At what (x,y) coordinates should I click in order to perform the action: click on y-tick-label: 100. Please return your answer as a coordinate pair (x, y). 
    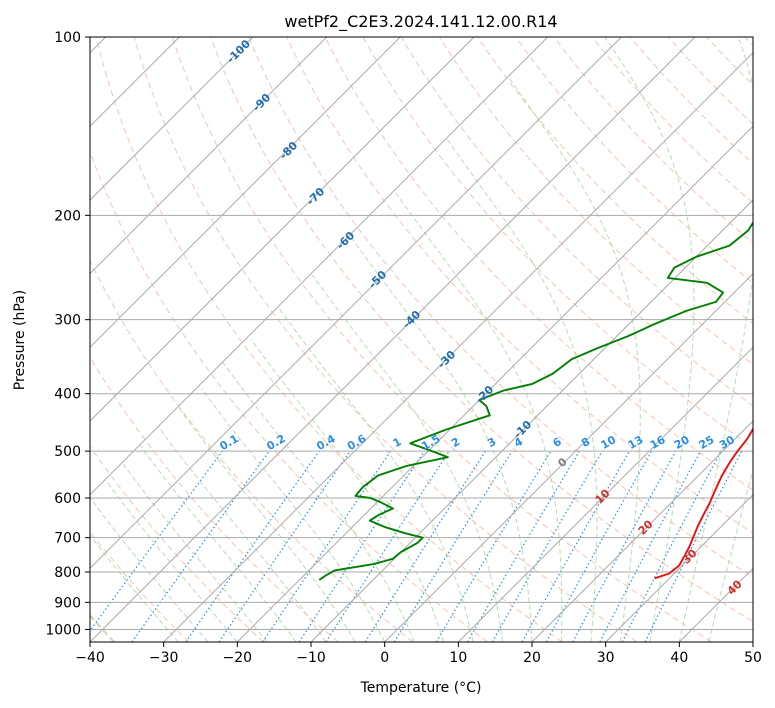
    Looking at the image, I should click on (67, 38).